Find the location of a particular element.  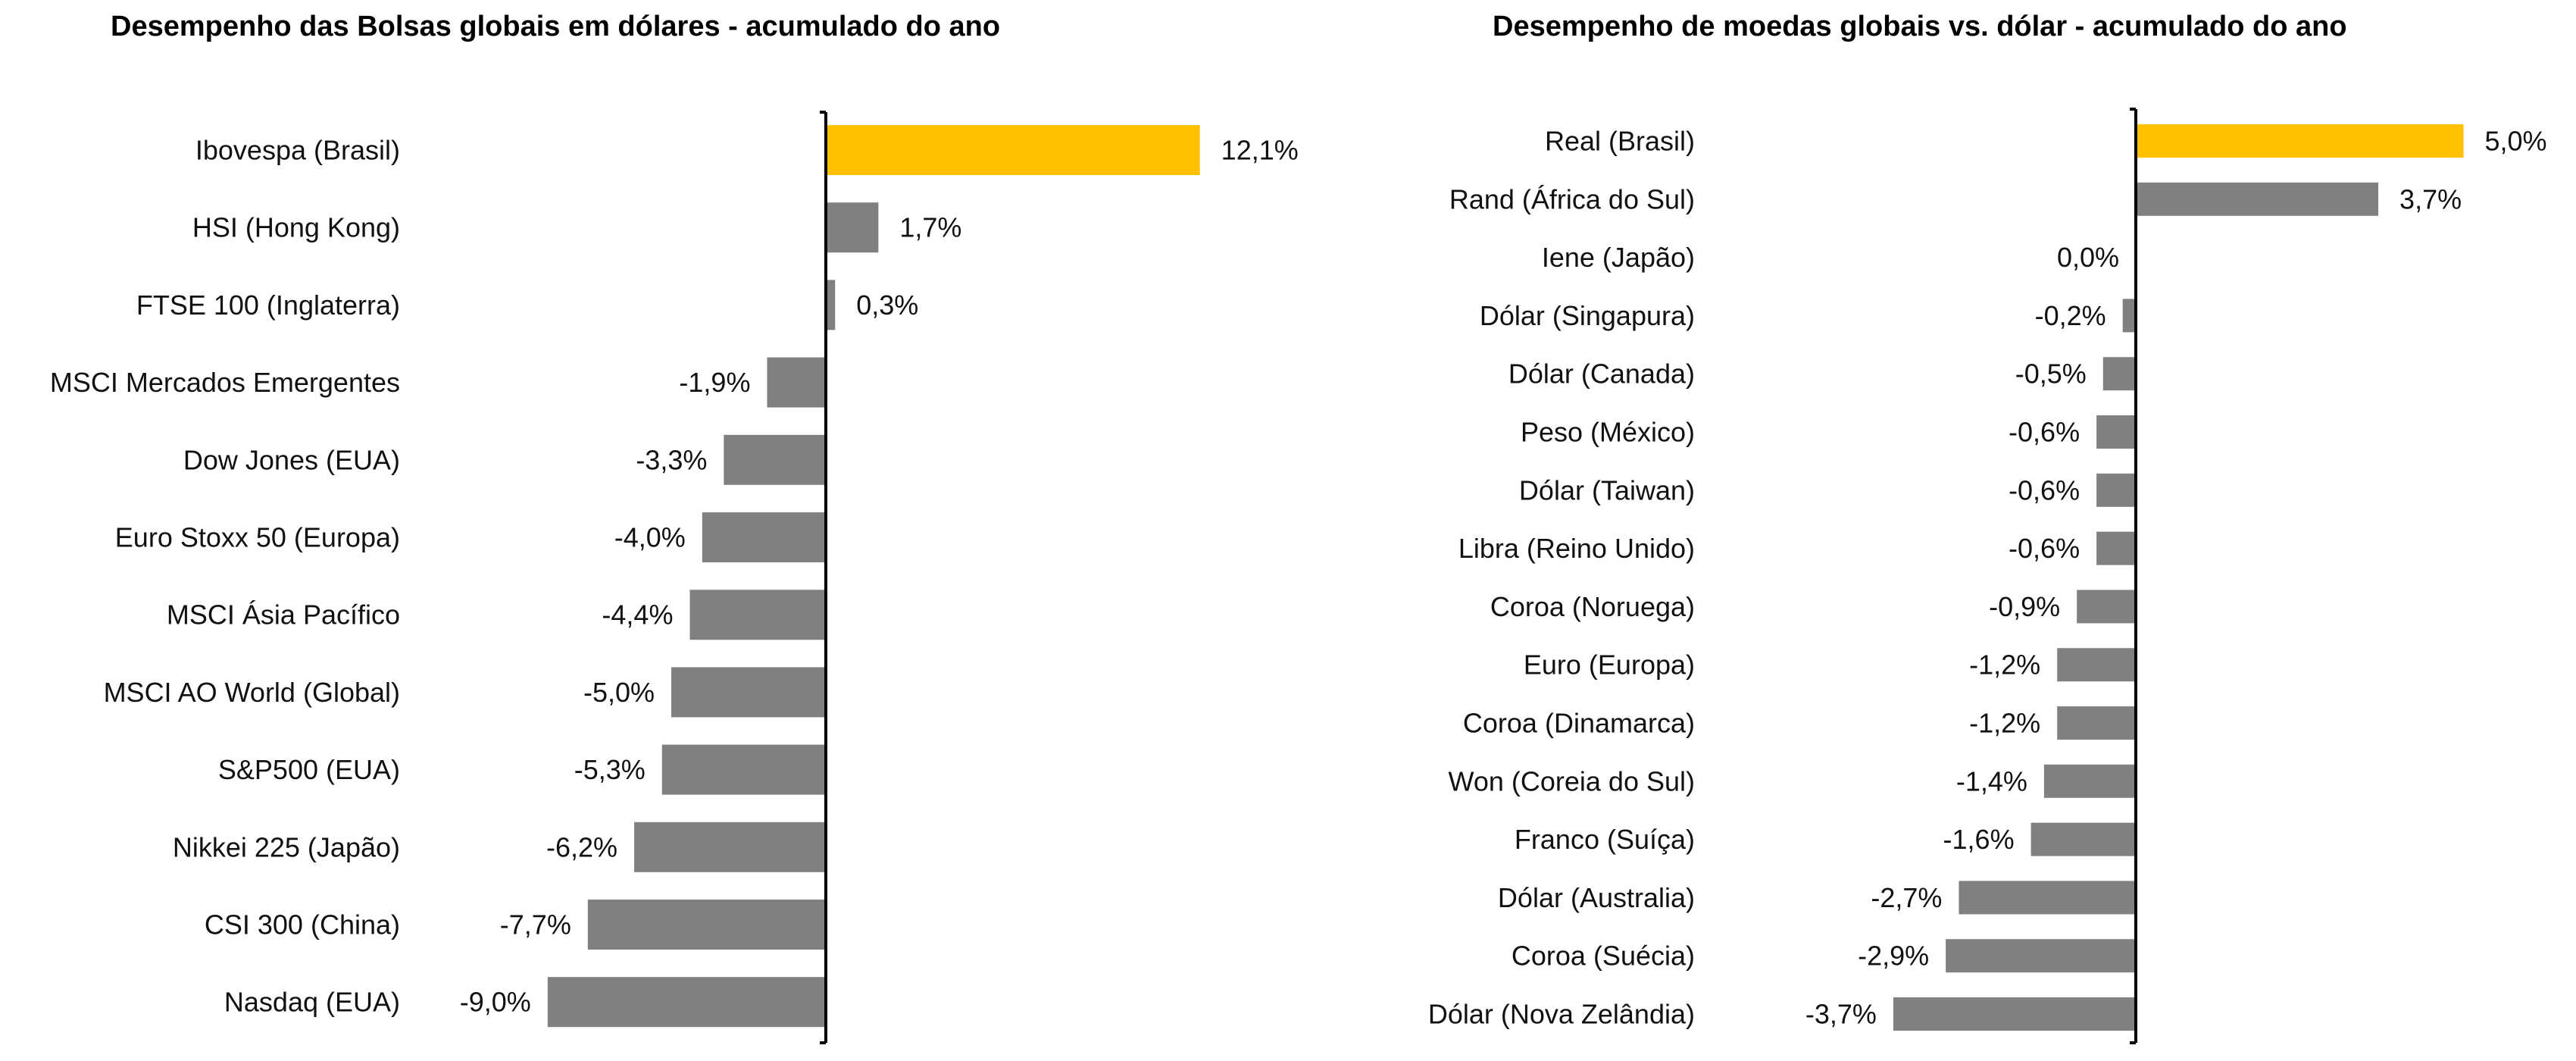

currency-category-label: Coroa (Suécia) is located at coordinates (1604, 957).